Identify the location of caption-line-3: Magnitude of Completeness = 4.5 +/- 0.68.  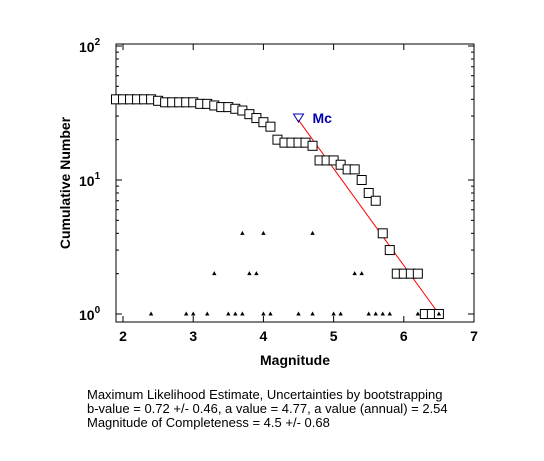
(208, 422).